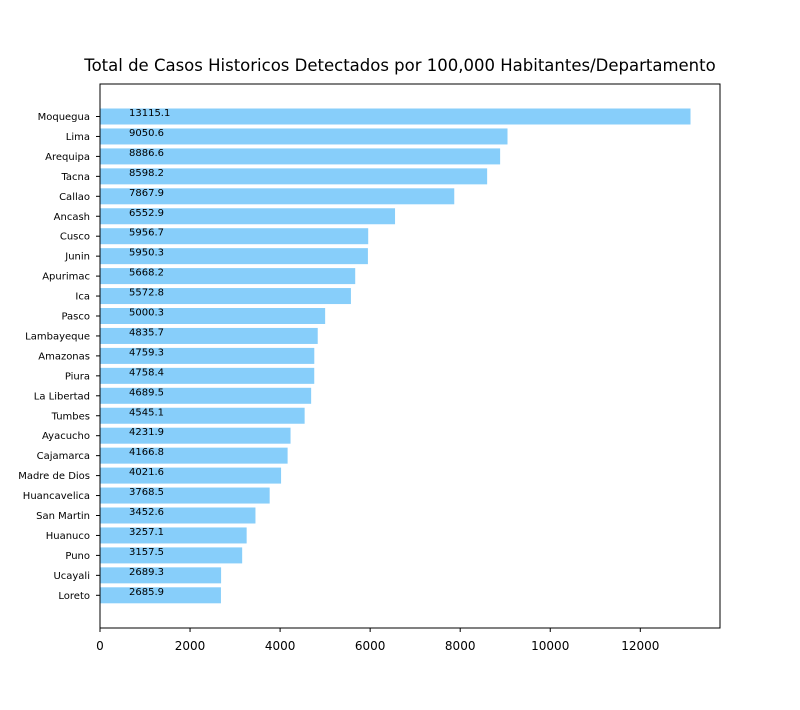 This screenshot has height=710, width=800. What do you see at coordinates (64, 117) in the screenshot?
I see `y-tick-label: Moquegua` at bounding box center [64, 117].